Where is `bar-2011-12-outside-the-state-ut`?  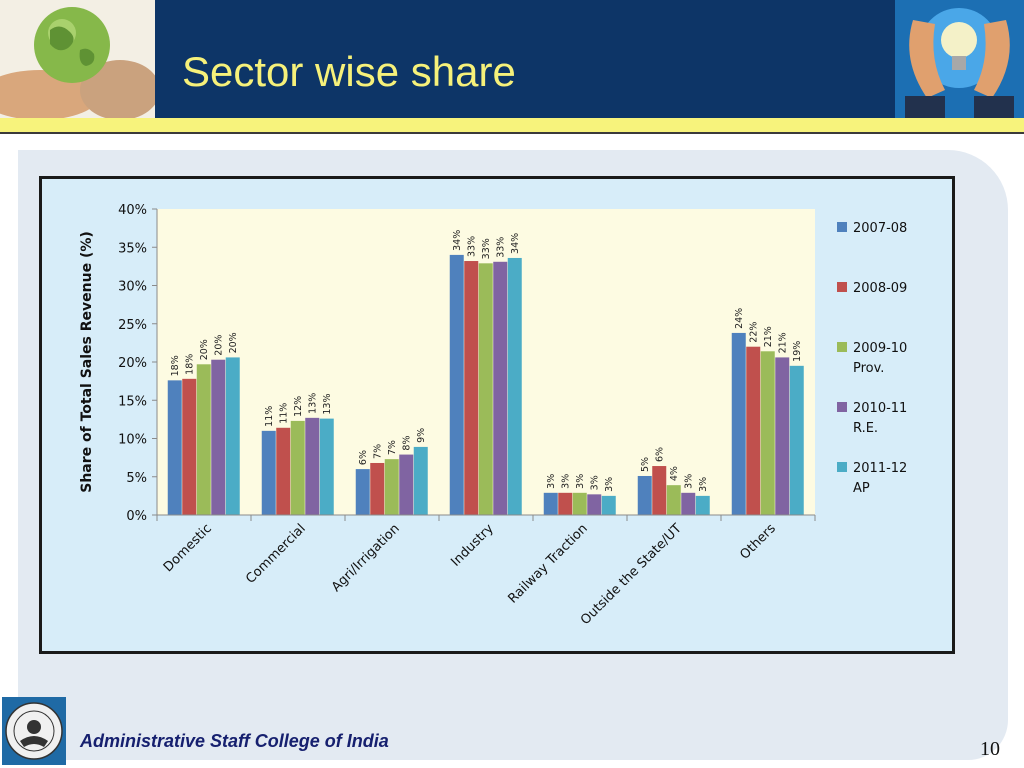 bar-2011-12-outside-the-state-ut is located at coordinates (702, 505).